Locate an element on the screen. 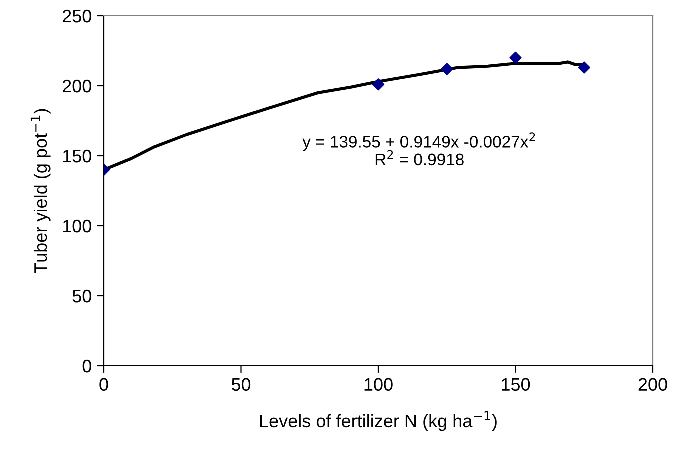 The height and width of the screenshot is (462, 673). y-tick-label: 200 is located at coordinates (77, 86).